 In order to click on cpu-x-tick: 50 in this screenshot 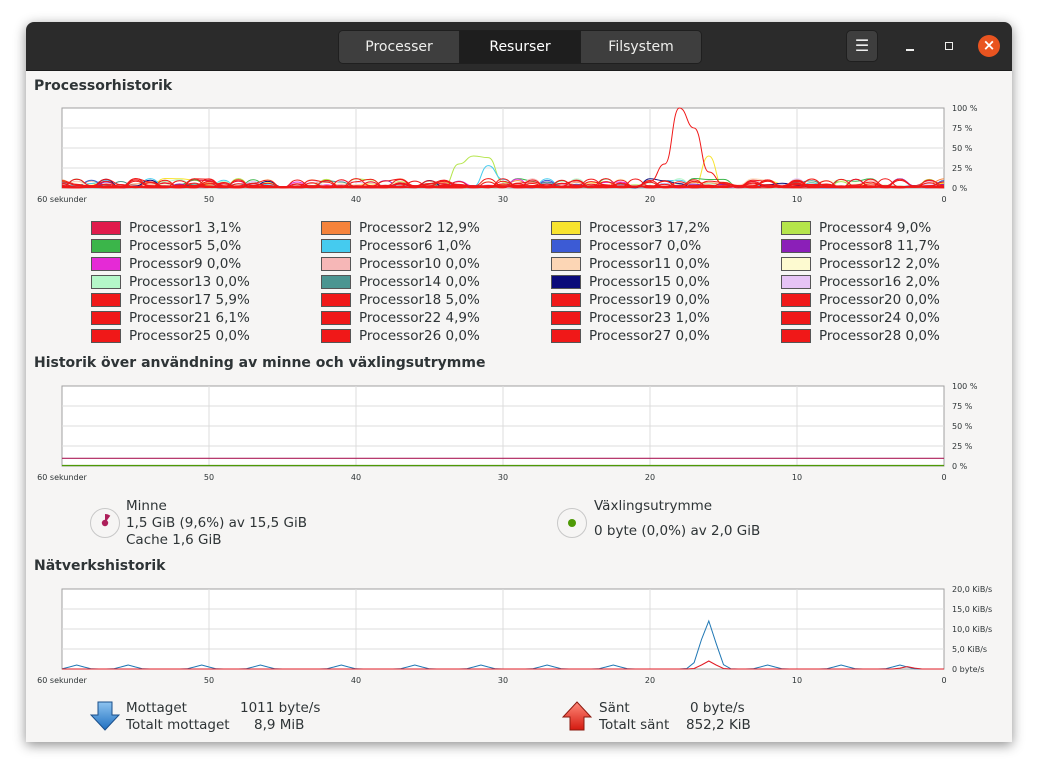, I will do `click(209, 199)`.